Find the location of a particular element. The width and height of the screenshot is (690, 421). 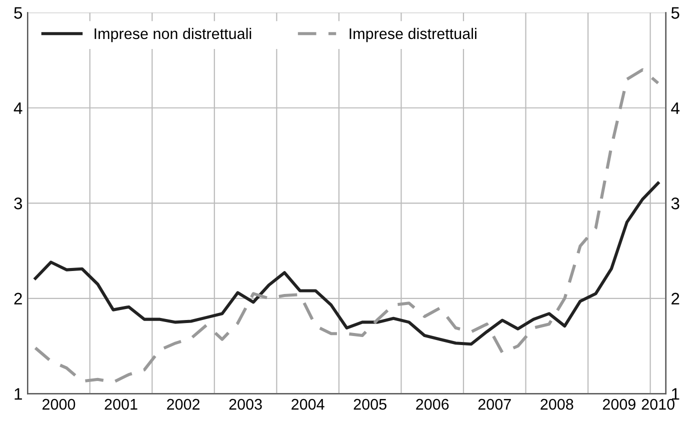

y-tick-label: 1 is located at coordinates (18, 394).